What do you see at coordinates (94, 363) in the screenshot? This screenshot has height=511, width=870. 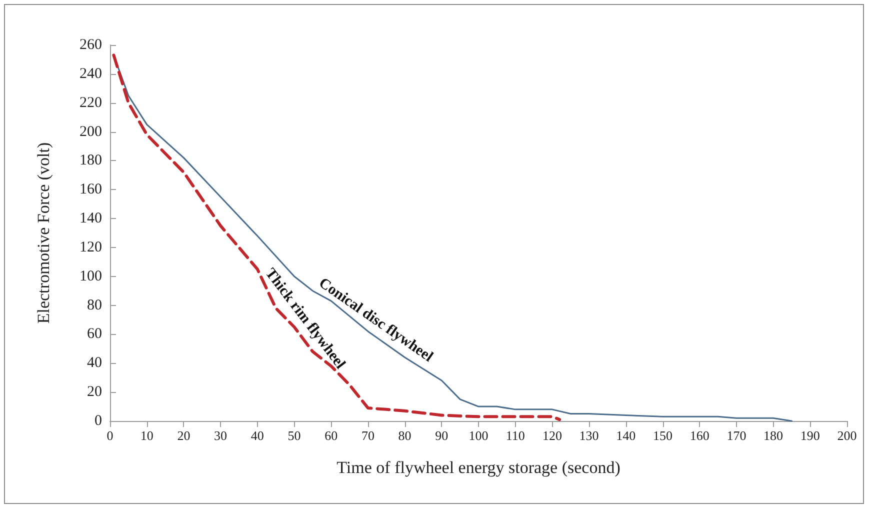 I see `y-tick-label: 40` at bounding box center [94, 363].